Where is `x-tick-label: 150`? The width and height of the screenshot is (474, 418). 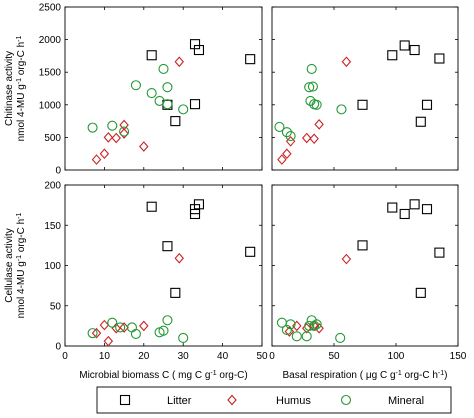
x-tick-label: 150 is located at coordinates (458, 356).